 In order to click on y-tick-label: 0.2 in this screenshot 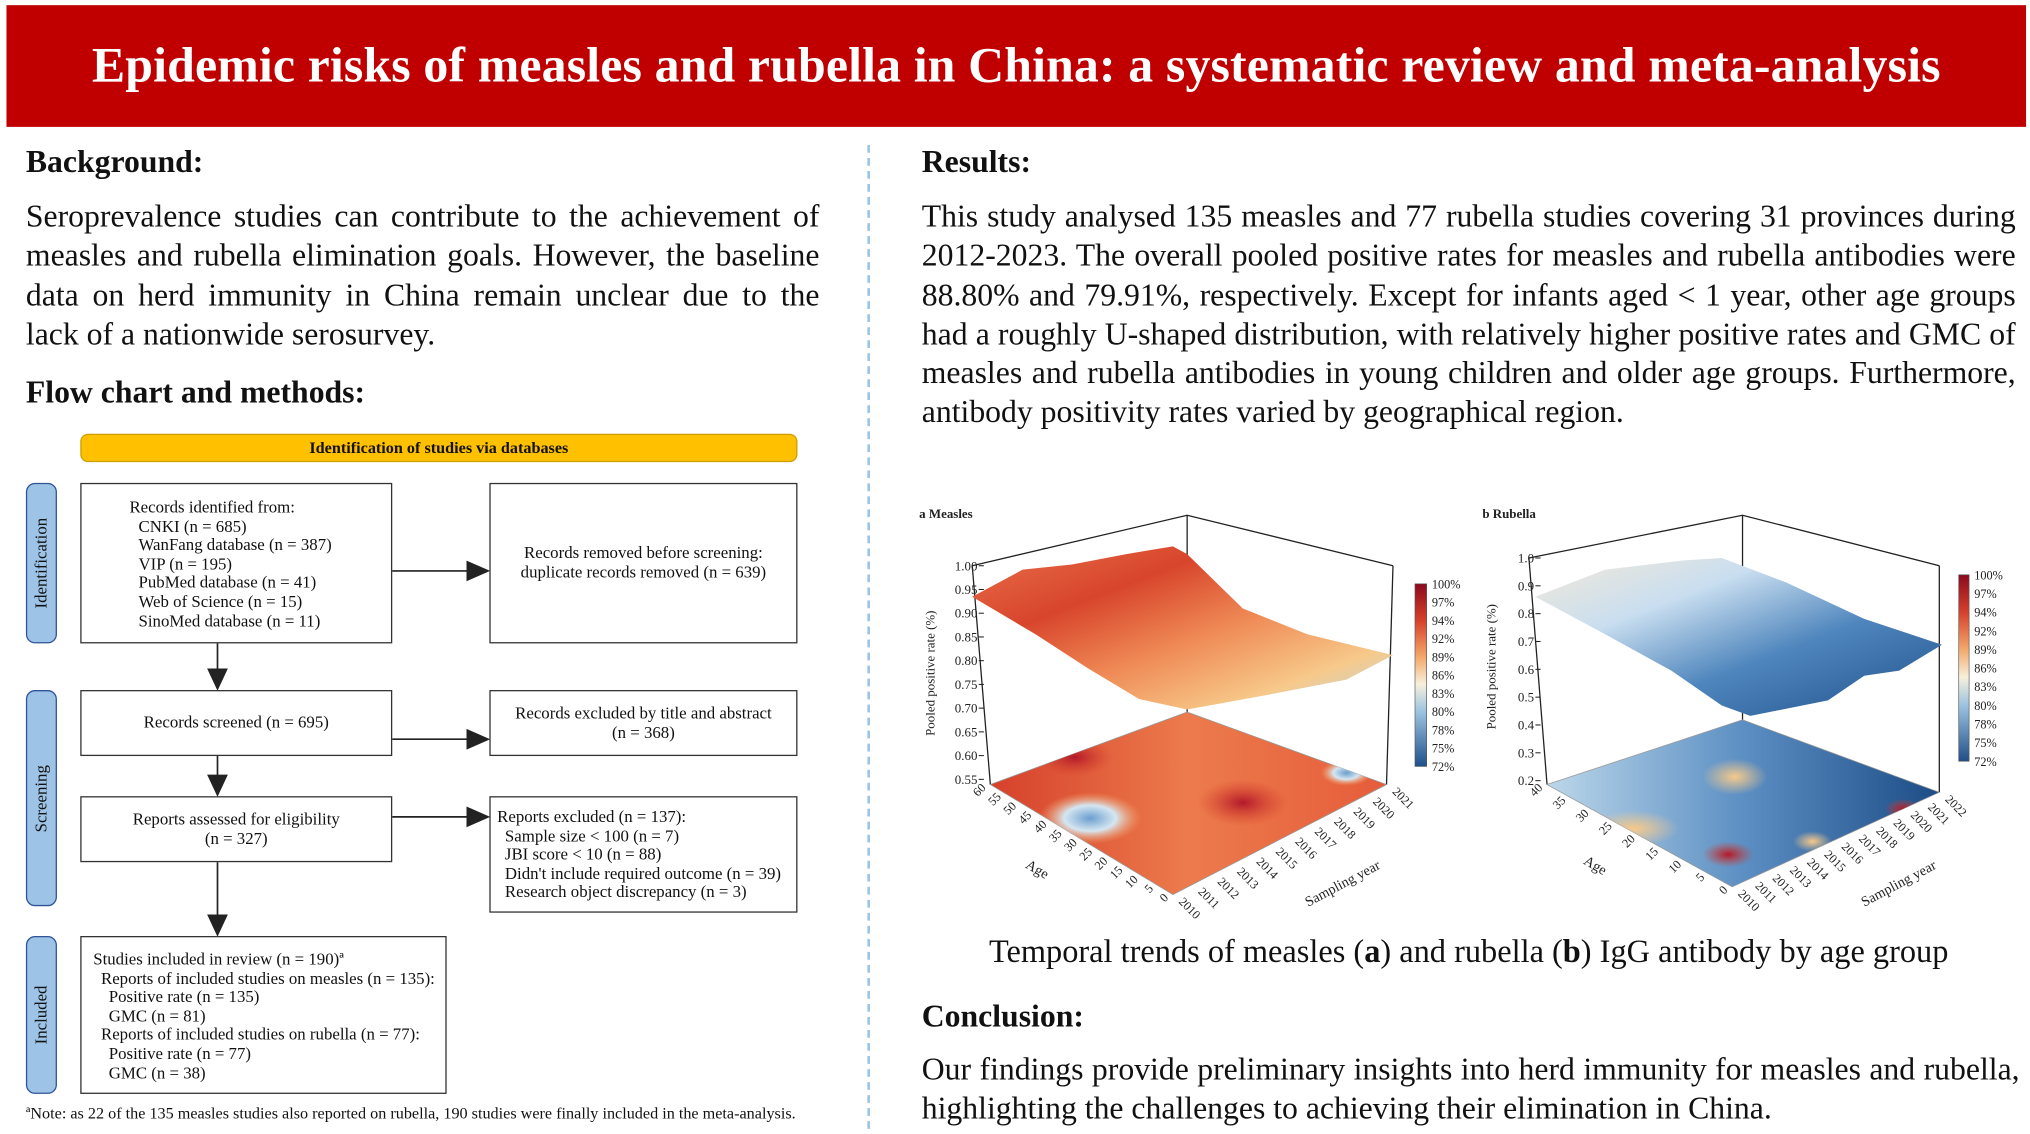, I will do `click(1526, 780)`.